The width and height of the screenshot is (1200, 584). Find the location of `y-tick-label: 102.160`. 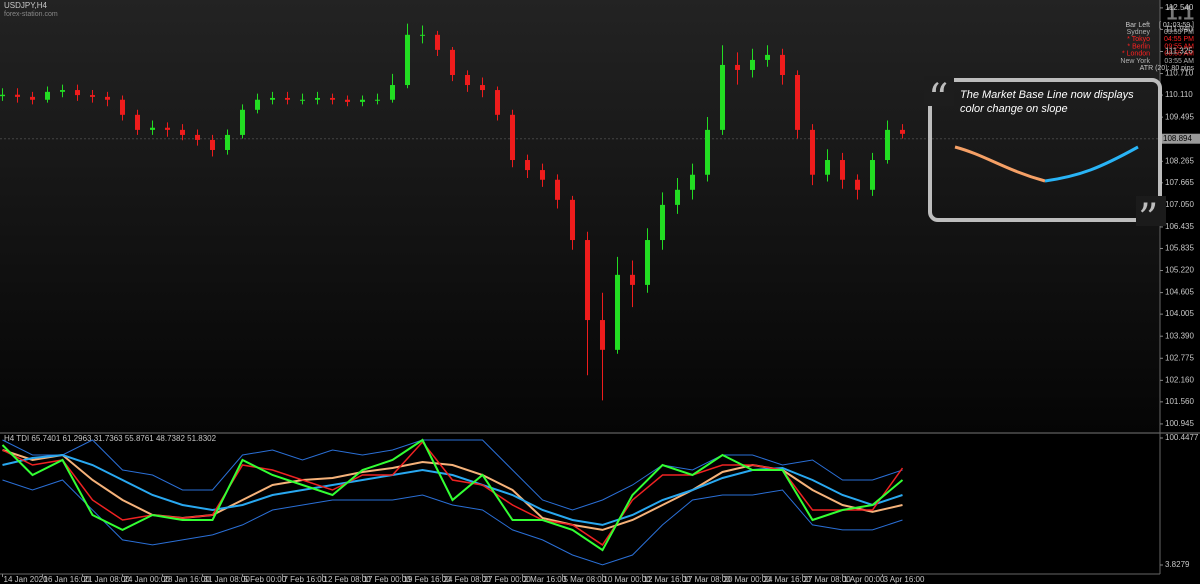

y-tick-label: 102.160 is located at coordinates (1179, 379).